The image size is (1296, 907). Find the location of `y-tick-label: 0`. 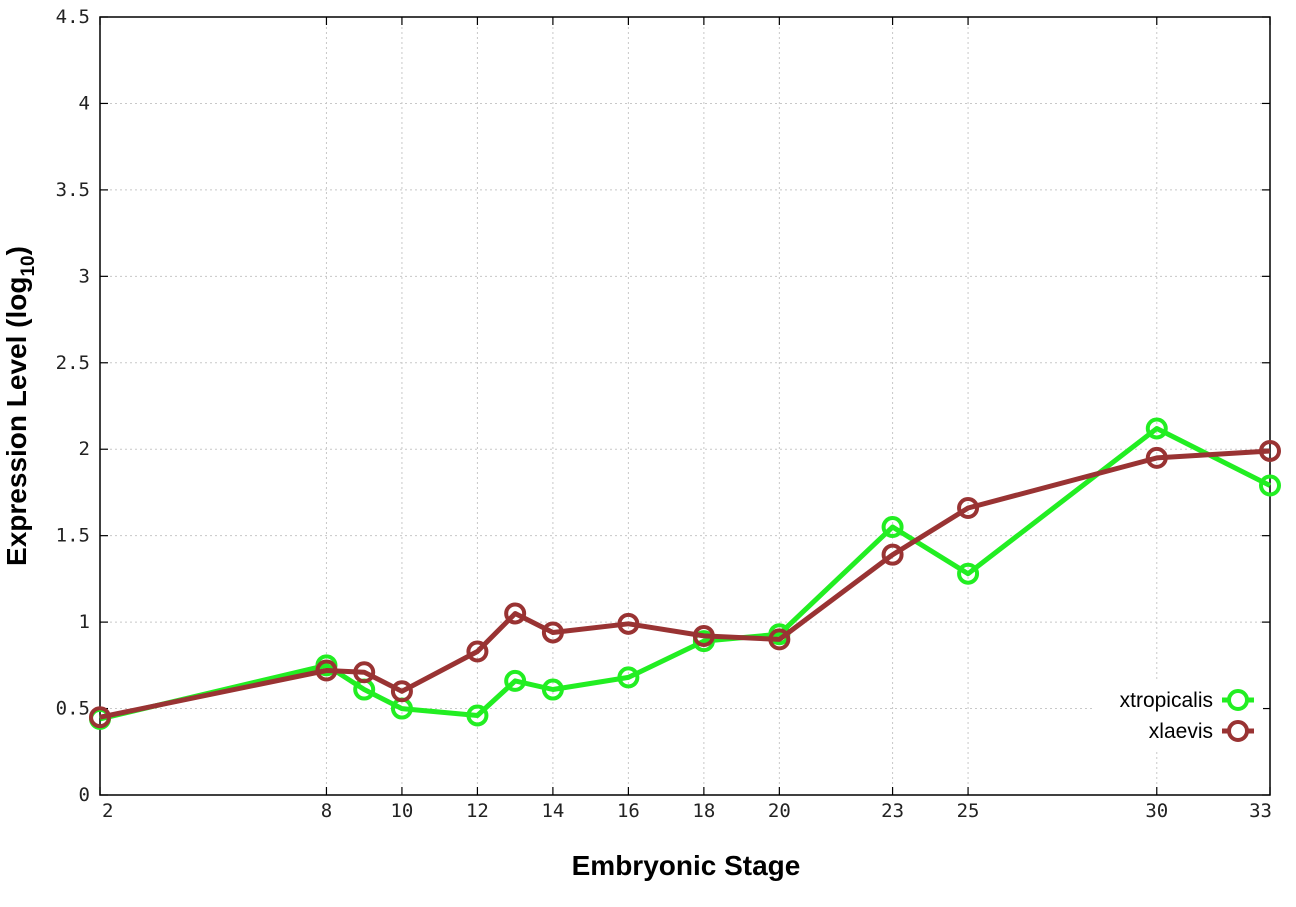

y-tick-label: 0 is located at coordinates (84, 795).